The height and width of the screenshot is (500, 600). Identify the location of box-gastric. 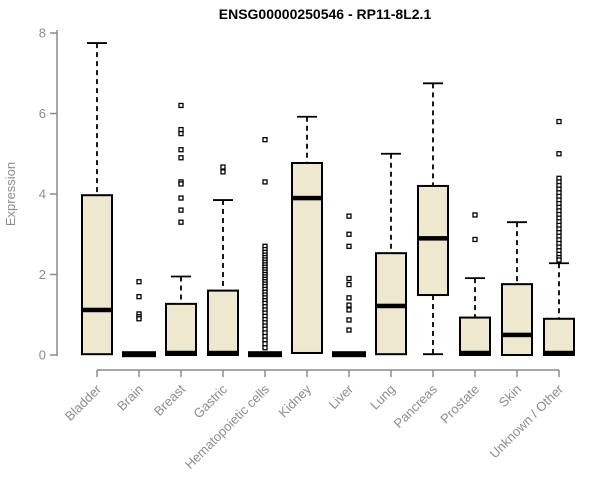
(223, 260).